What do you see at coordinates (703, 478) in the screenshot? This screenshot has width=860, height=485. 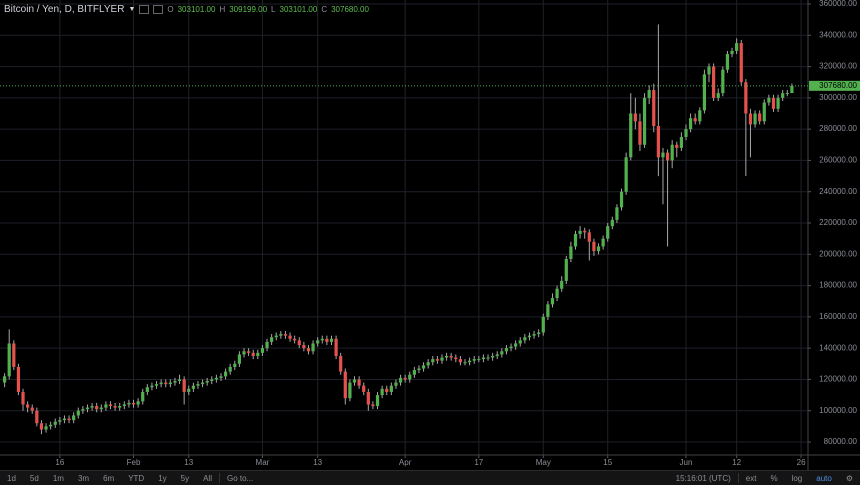 I see `clock: 15:16:01 (UTC)` at bounding box center [703, 478].